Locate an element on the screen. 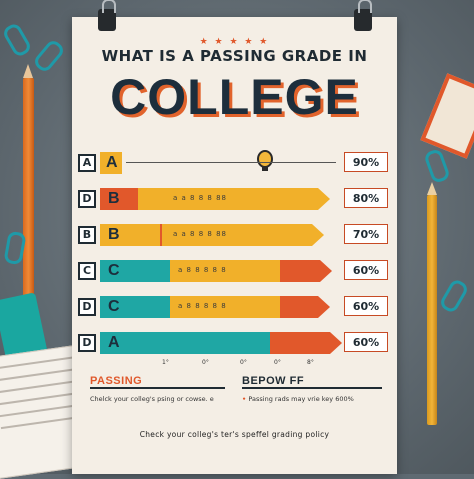  percent-box: 80% is located at coordinates (366, 198).